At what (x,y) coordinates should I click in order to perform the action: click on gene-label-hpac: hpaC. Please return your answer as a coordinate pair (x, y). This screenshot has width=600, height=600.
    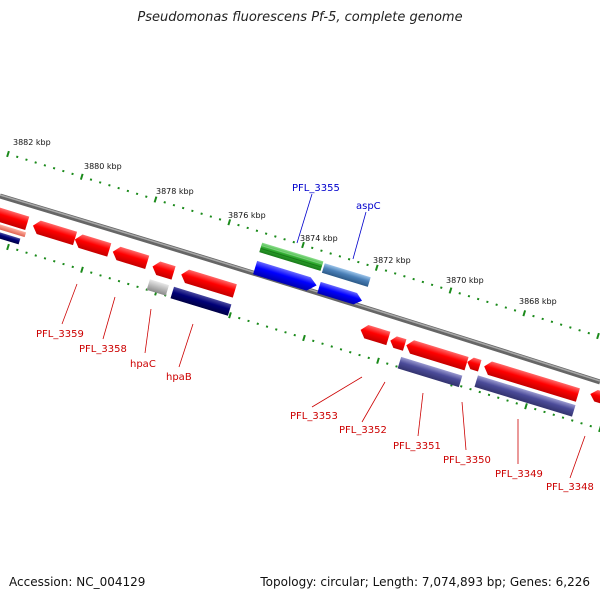
    Looking at the image, I should click on (143, 364).